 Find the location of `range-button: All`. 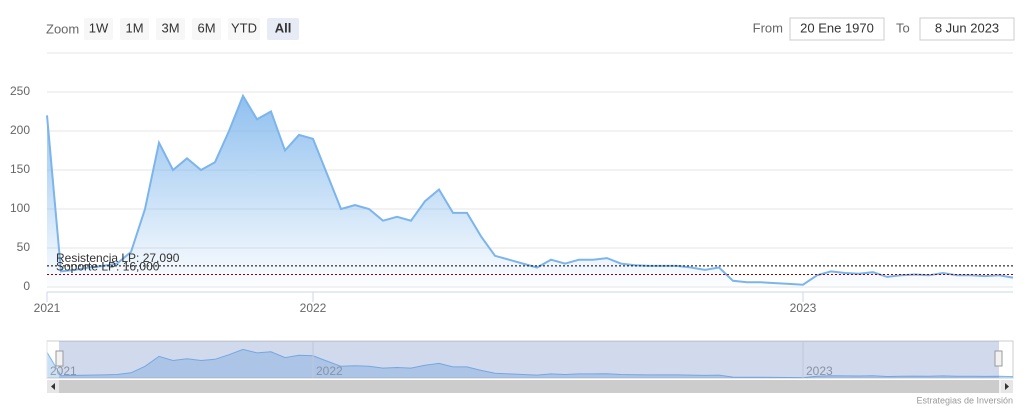

range-button: All is located at coordinates (283, 29).